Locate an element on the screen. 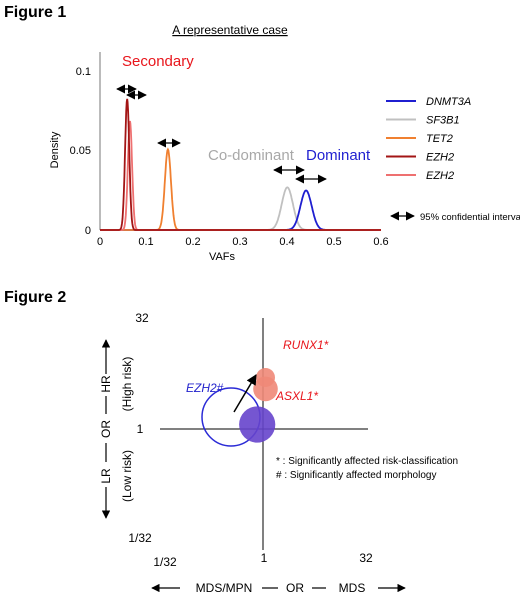 The image size is (520, 594). y-top-label: 32 is located at coordinates (142, 318).